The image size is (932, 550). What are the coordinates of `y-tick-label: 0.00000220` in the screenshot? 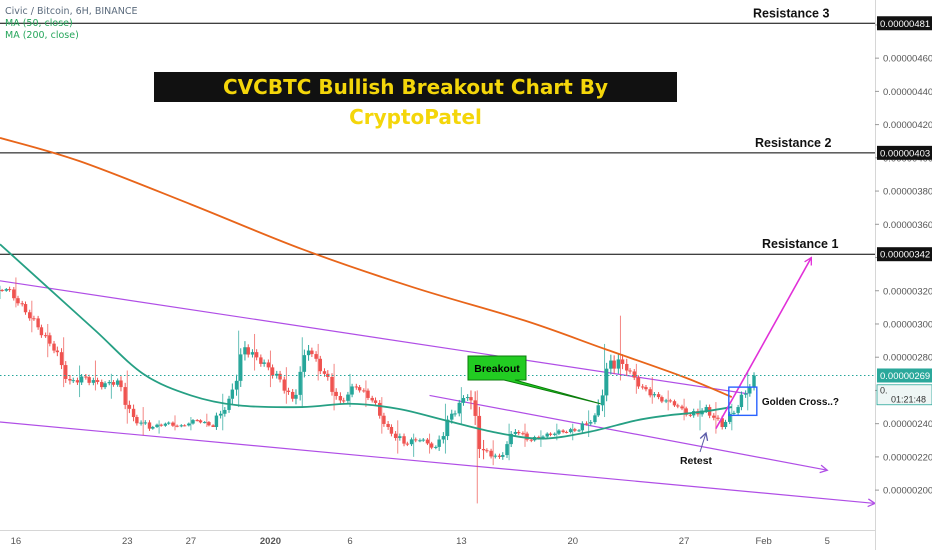 It's located at (907, 457).